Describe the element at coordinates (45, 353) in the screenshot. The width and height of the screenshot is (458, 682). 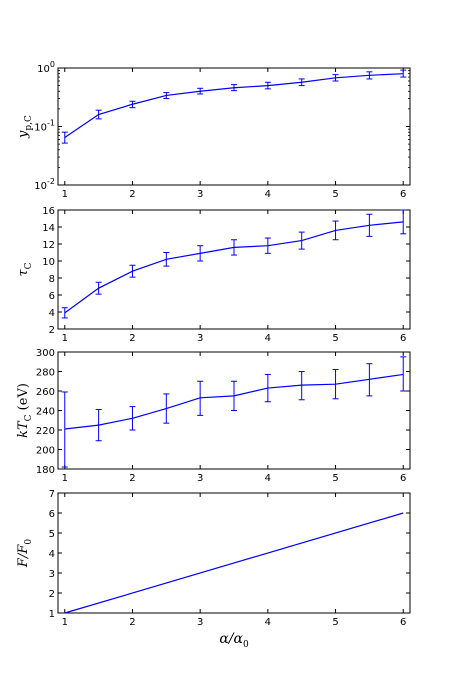
I see `y-tick-label: 300` at that location.